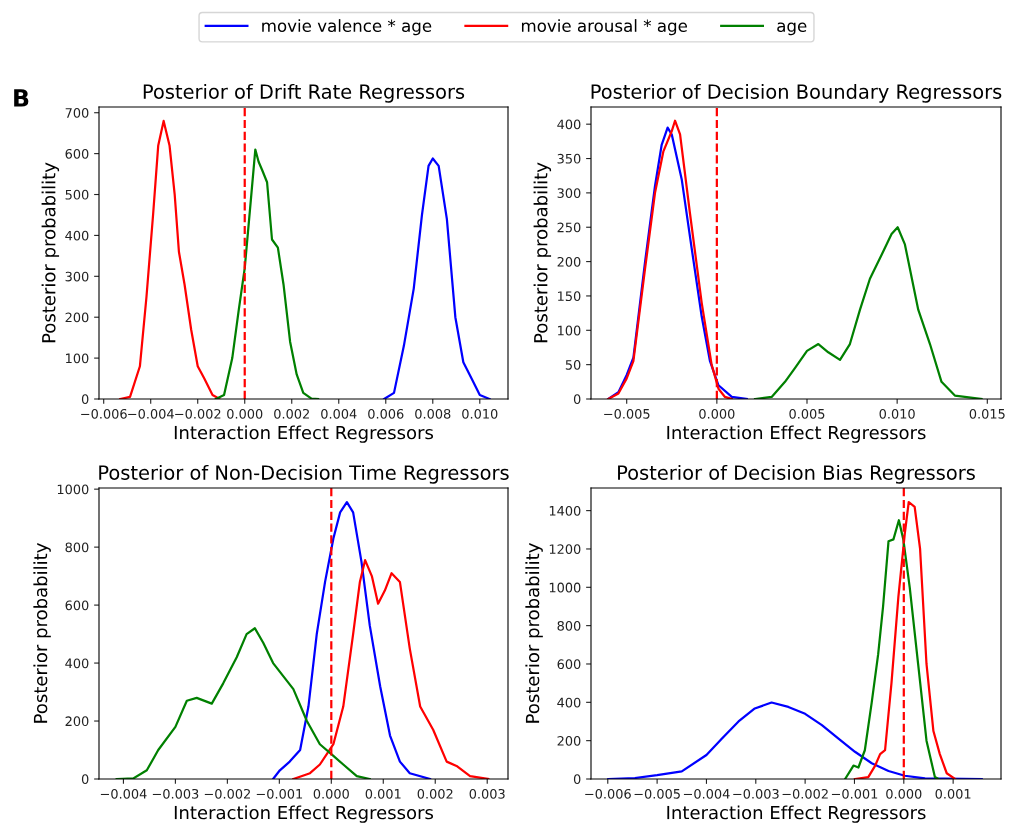 The width and height of the screenshot is (1013, 826). Describe the element at coordinates (569, 296) in the screenshot. I see `y-tick-label: 150` at that location.